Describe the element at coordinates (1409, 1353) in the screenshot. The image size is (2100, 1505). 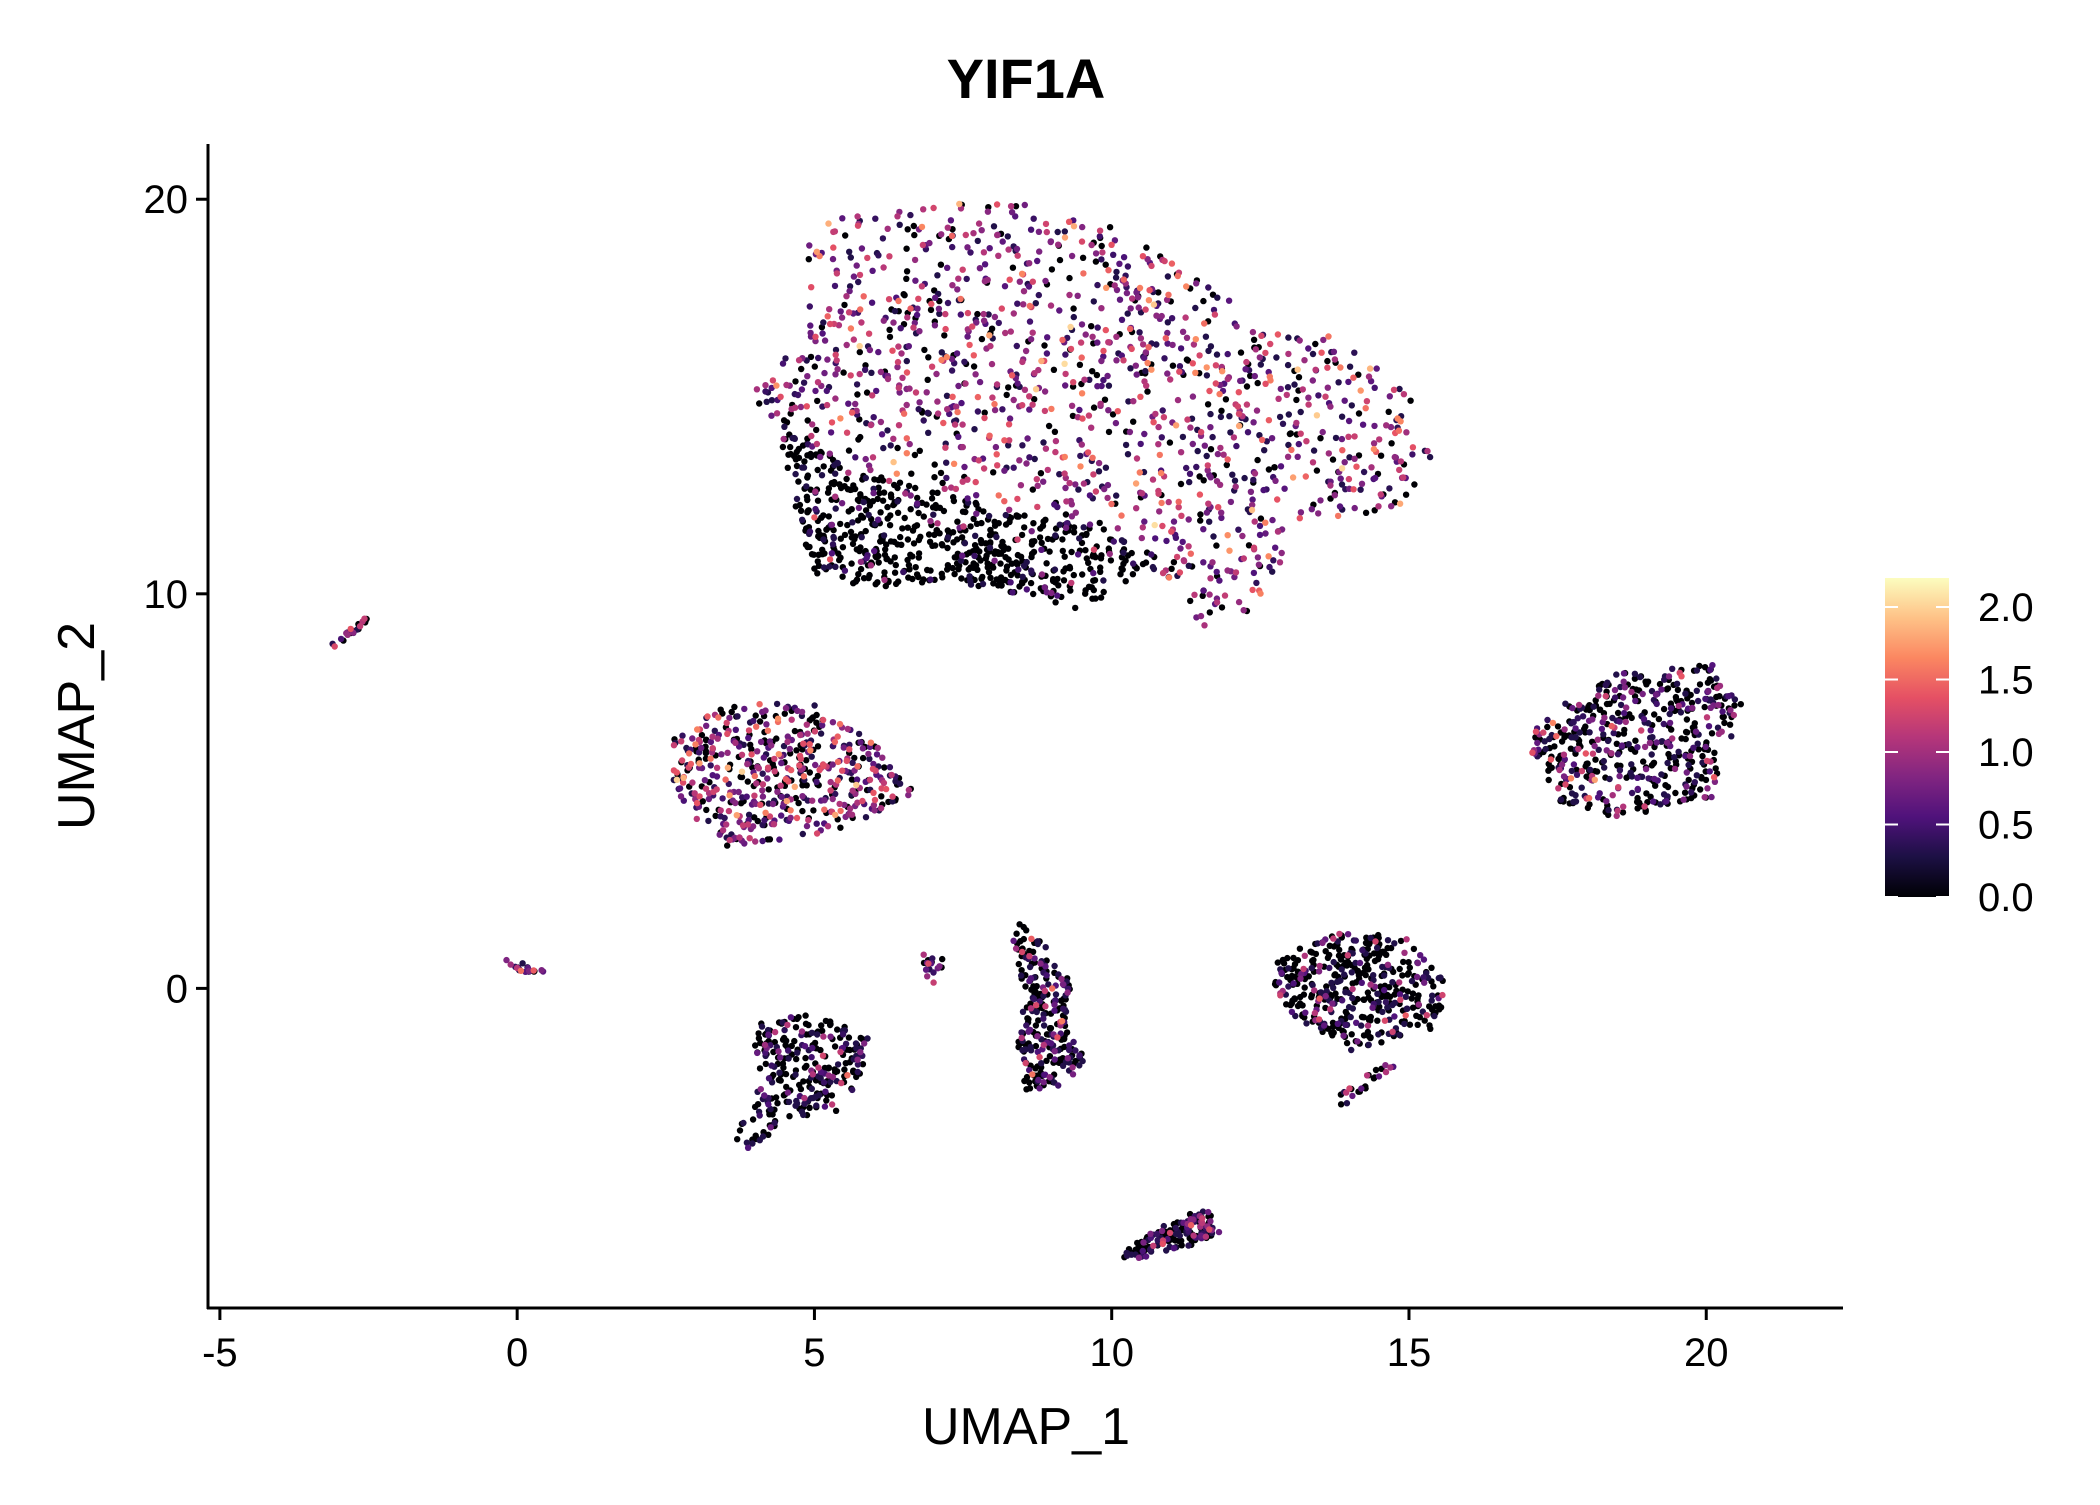
I see `x-tick-label: 15` at that location.